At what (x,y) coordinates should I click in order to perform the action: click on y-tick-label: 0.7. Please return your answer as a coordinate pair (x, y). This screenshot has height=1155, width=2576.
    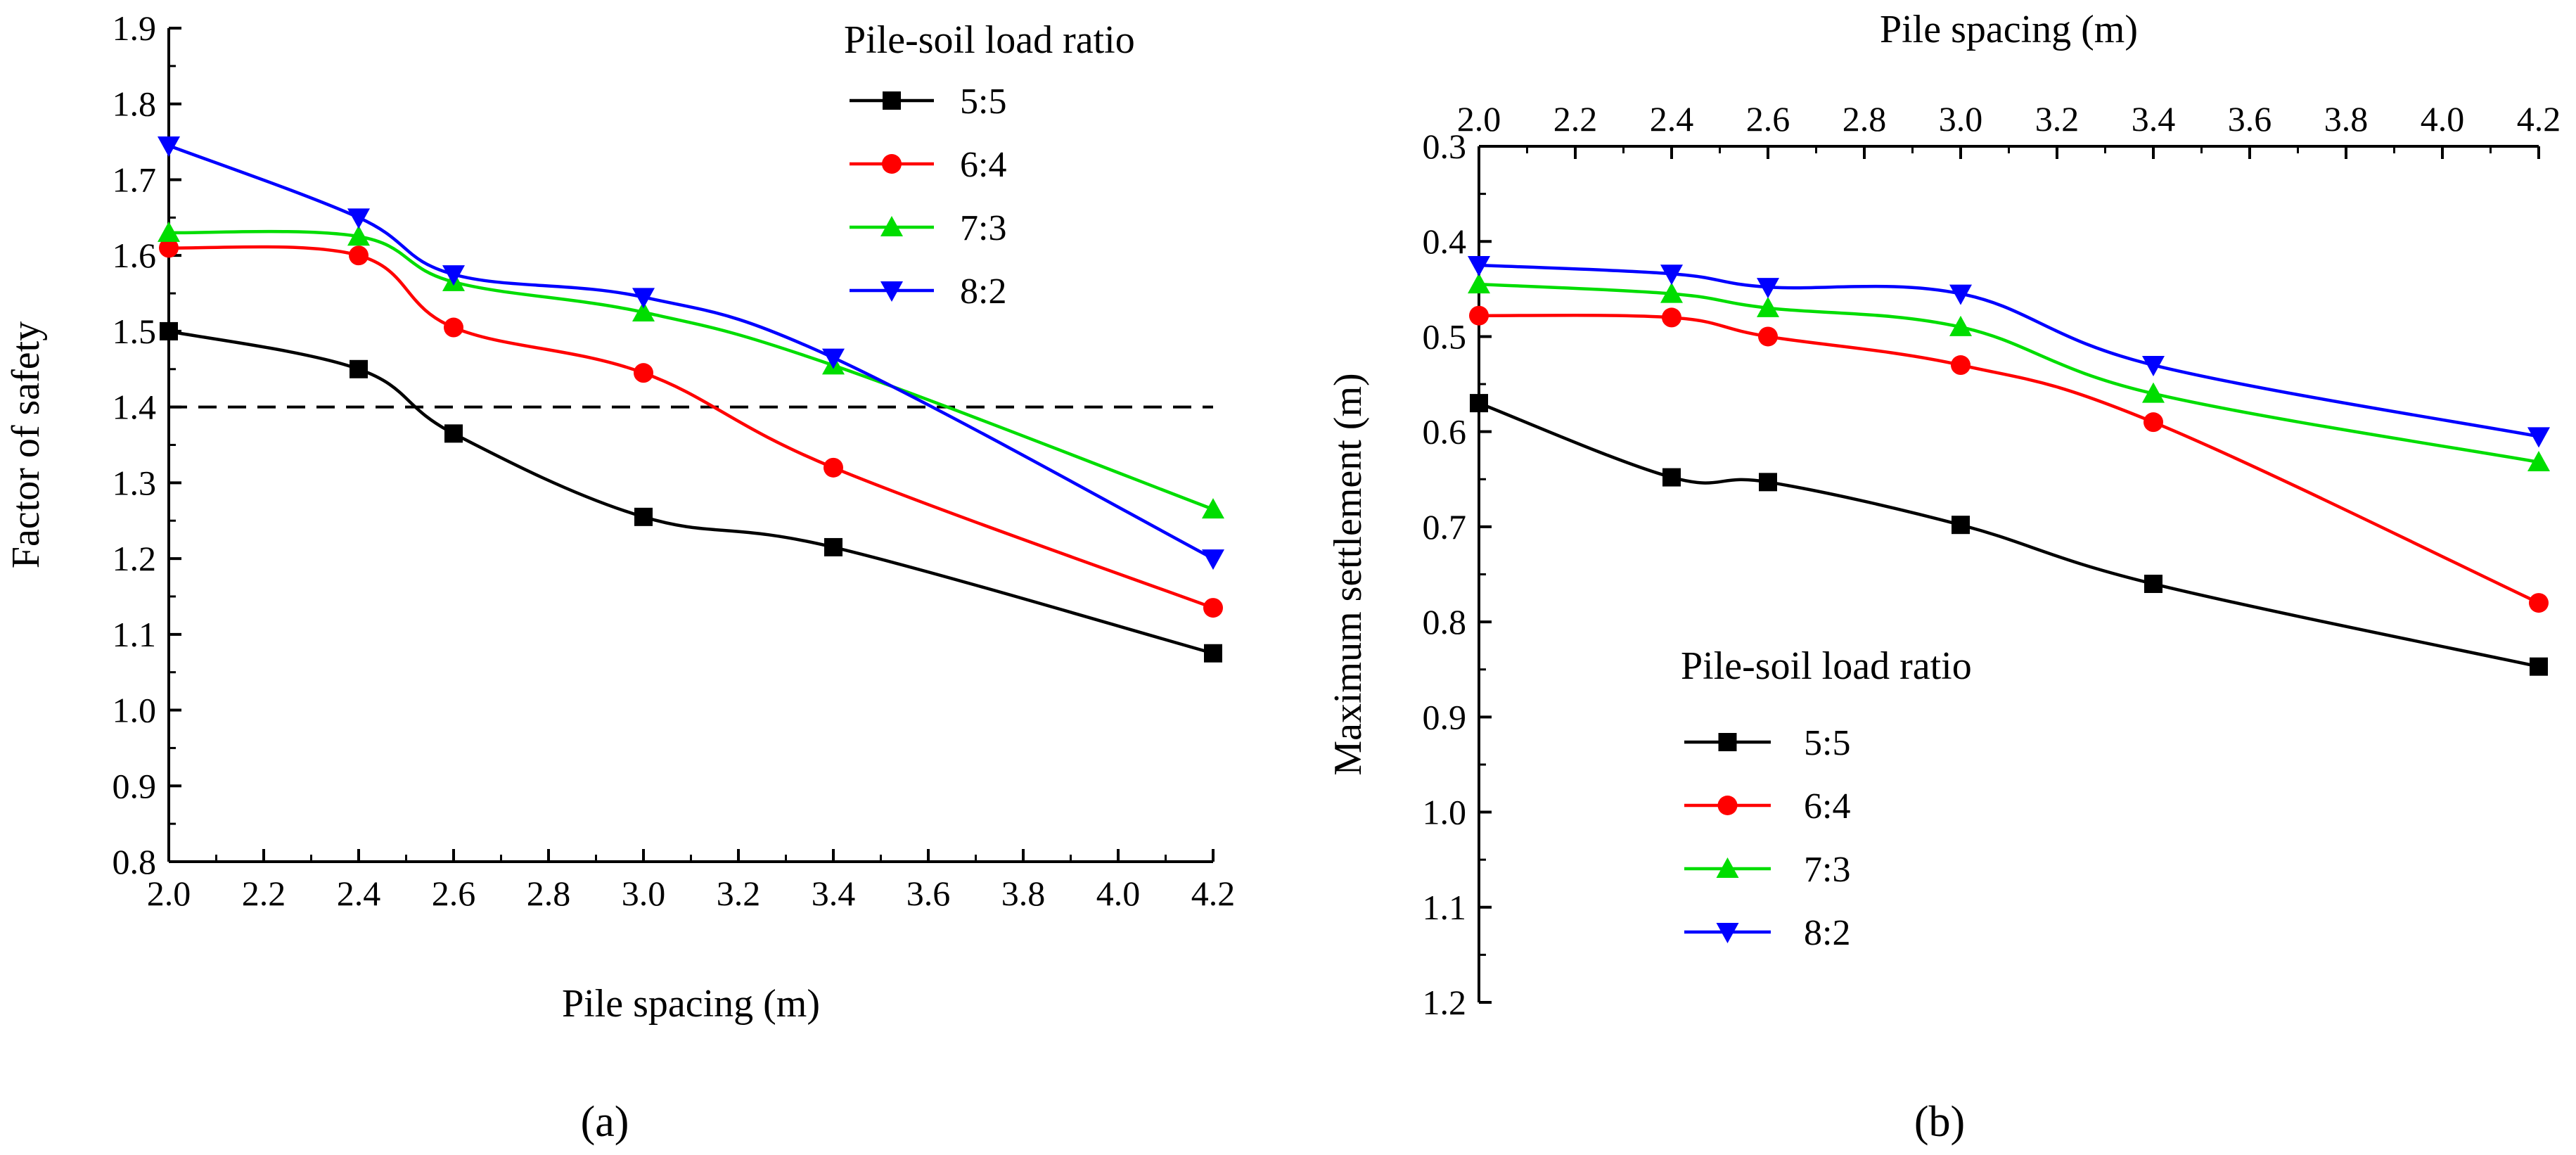
    Looking at the image, I should click on (1445, 527).